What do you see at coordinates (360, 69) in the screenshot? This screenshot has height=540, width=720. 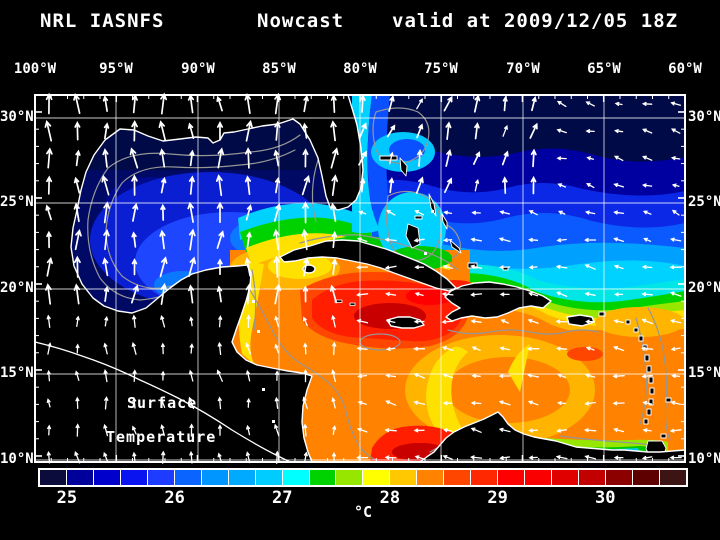 I see `lon-tick-label: 80°W` at bounding box center [360, 69].